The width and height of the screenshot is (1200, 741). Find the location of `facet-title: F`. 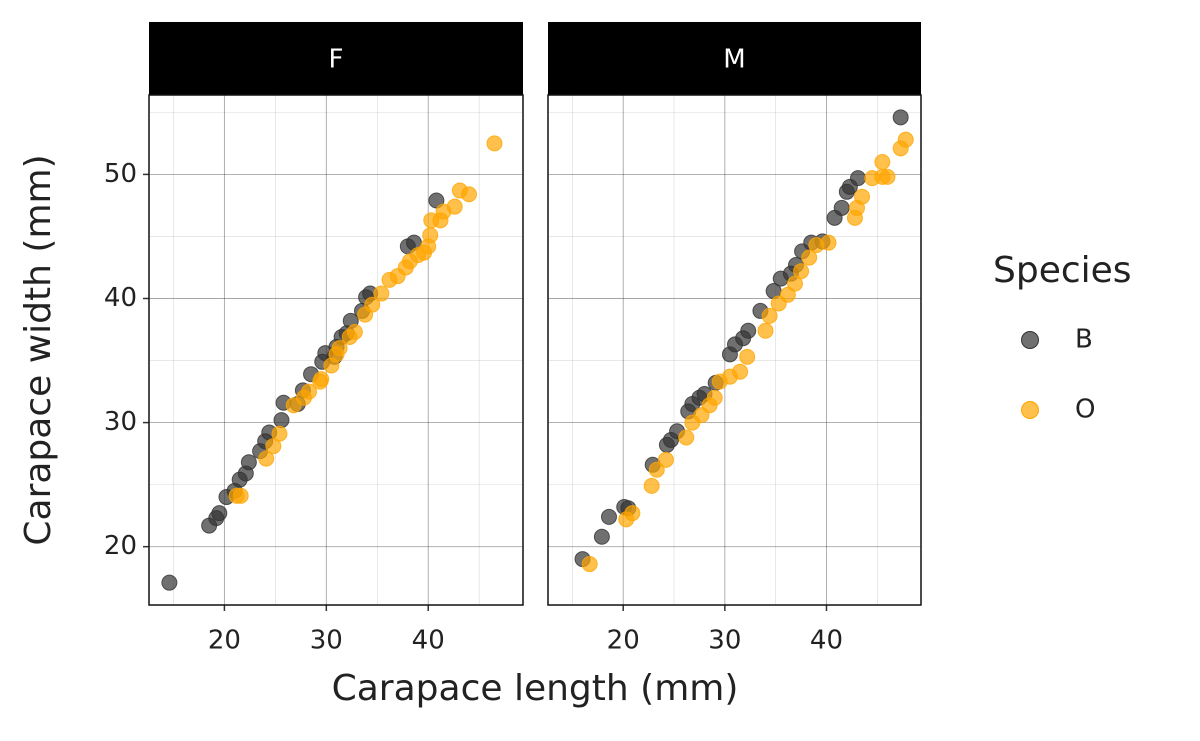

facet-title: F is located at coordinates (336, 60).